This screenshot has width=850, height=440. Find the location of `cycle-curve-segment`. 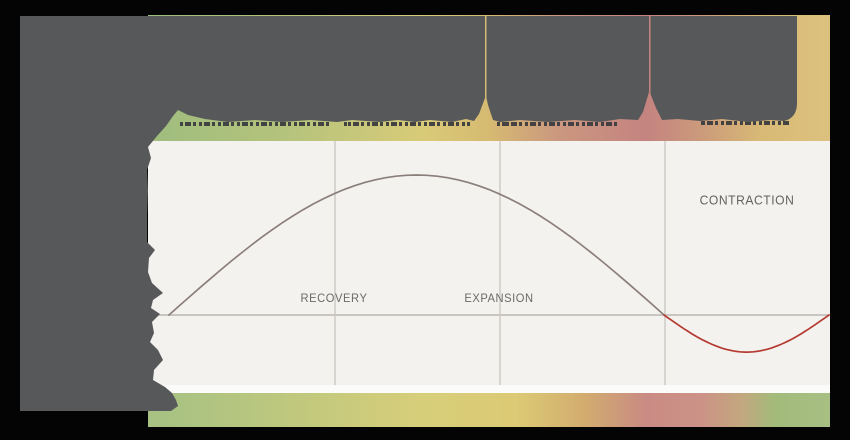

cycle-curve-segment is located at coordinates (746, 333).